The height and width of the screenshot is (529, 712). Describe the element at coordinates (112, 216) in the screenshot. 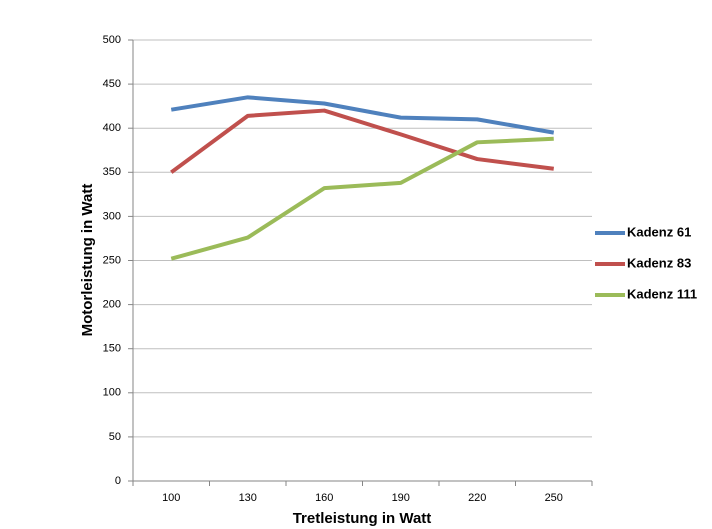

I see `y-tick-label: 300` at that location.